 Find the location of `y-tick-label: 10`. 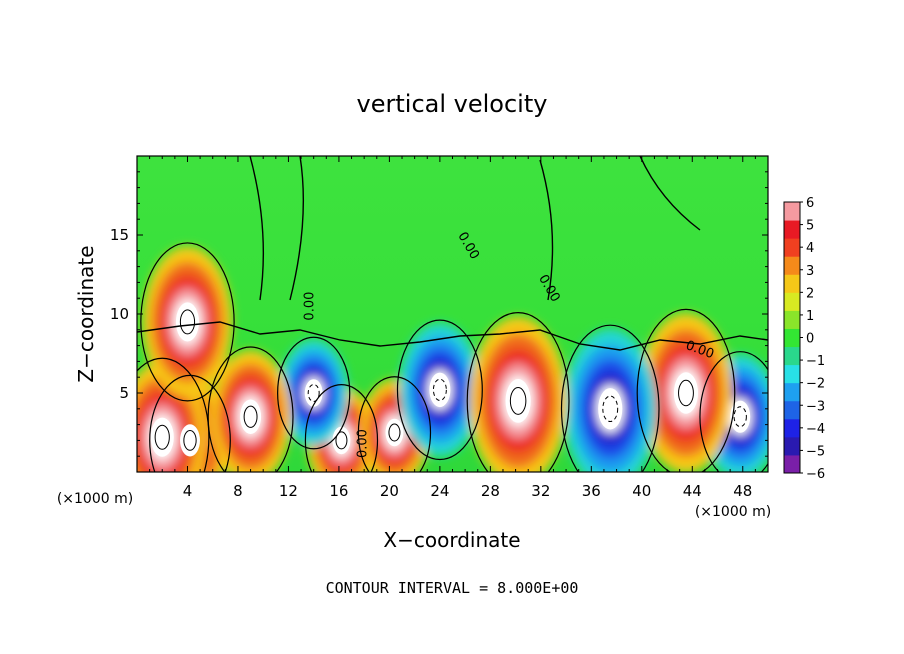

y-tick-label: 10 is located at coordinates (119, 314).